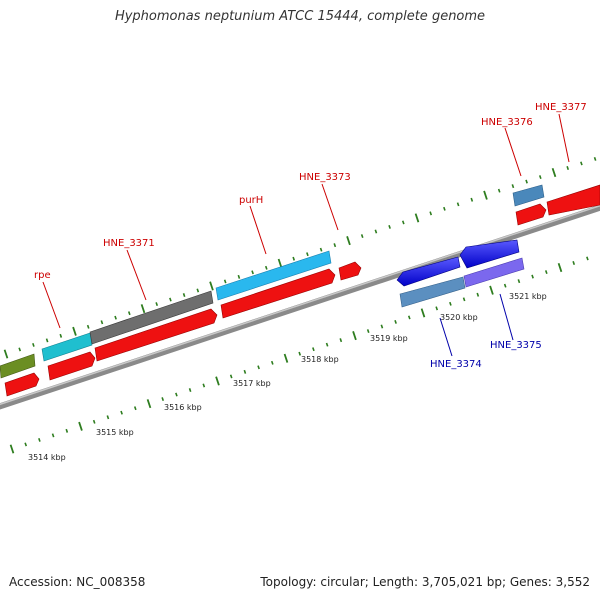 This screenshot has width=600, height=600. I want to click on scale-label: 3521 kbp, so click(528, 296).